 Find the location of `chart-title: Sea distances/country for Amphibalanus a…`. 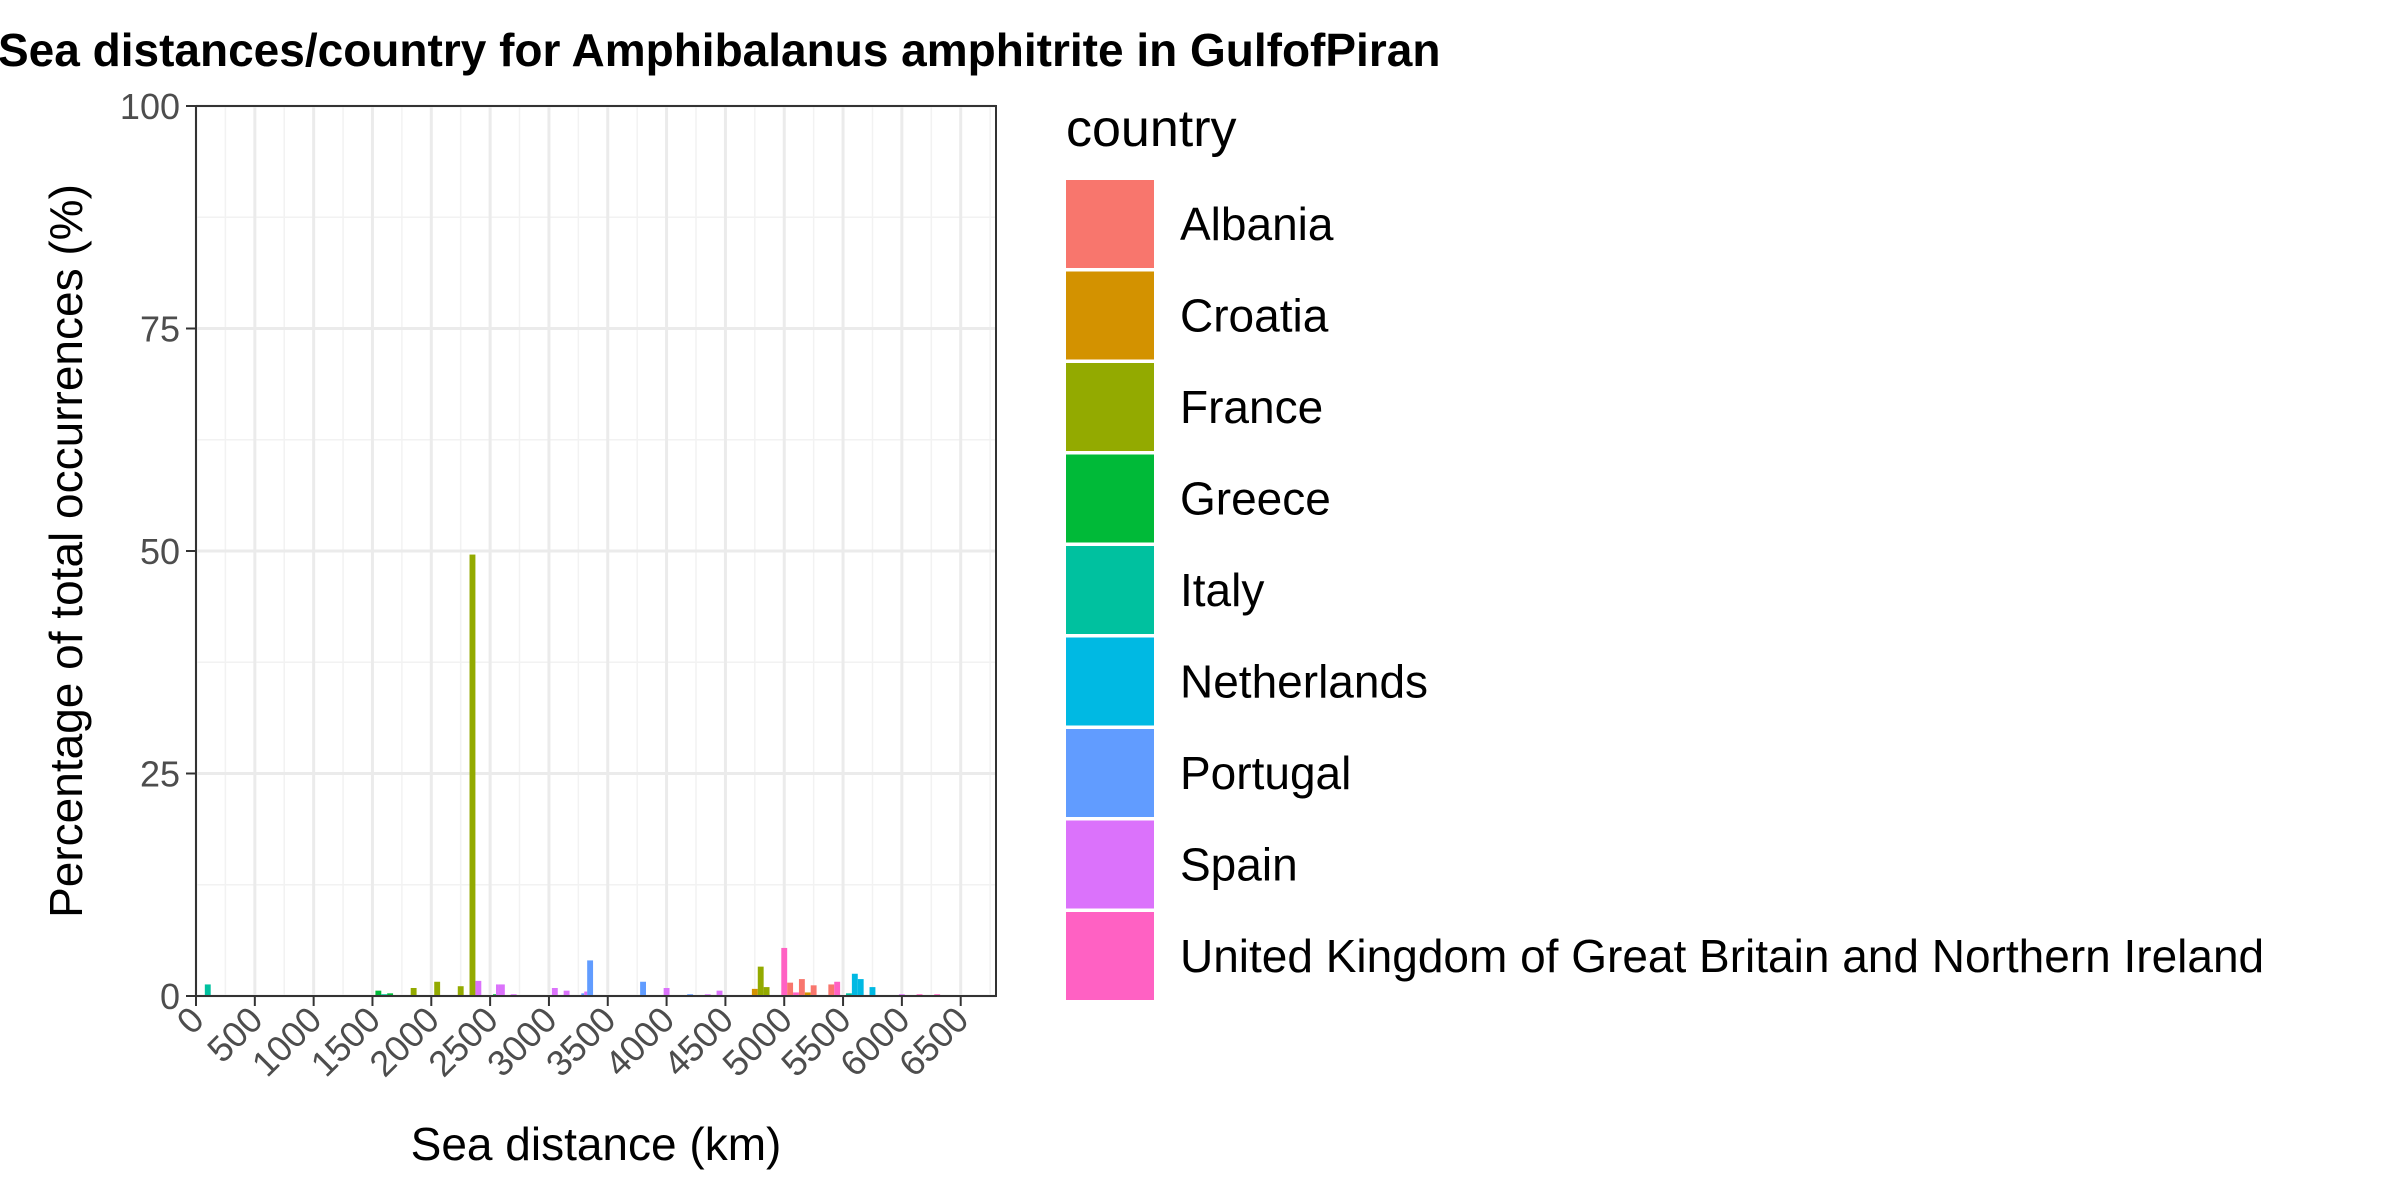

chart-title: Sea distances/country for Amphibalanus a… is located at coordinates (720, 50).